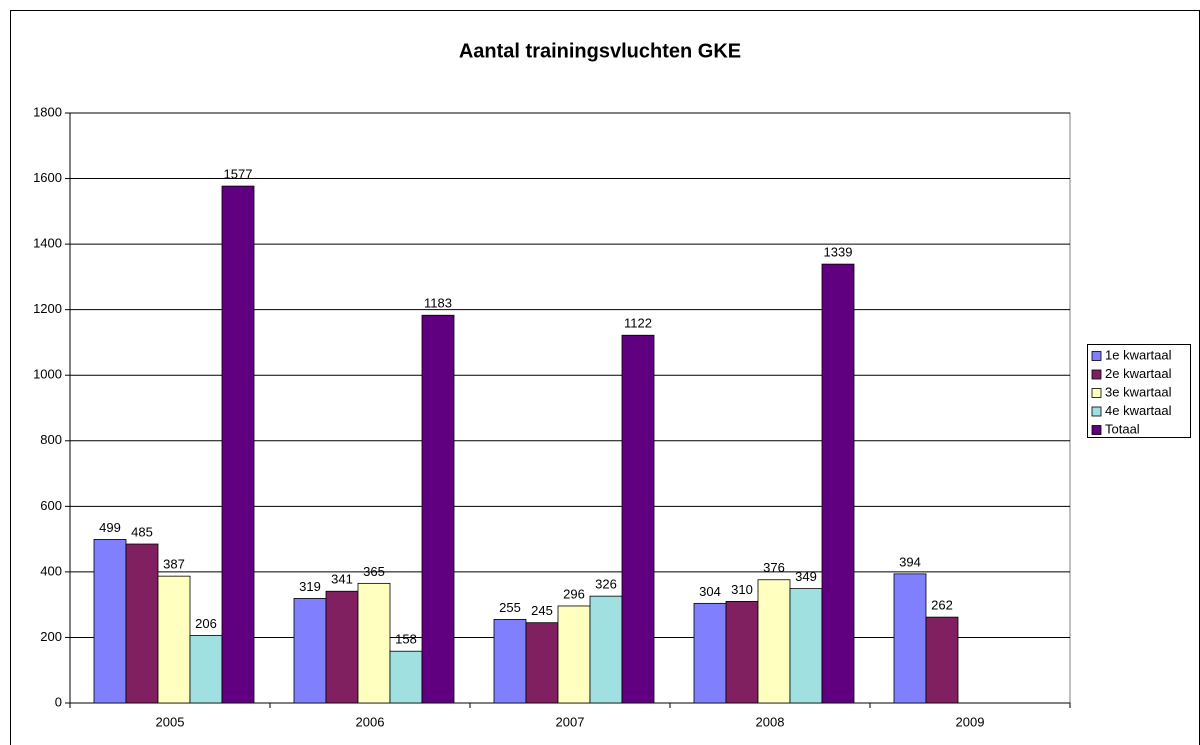 The width and height of the screenshot is (1200, 745). Describe the element at coordinates (438, 303) in the screenshot. I see `value-label: 1183` at that location.